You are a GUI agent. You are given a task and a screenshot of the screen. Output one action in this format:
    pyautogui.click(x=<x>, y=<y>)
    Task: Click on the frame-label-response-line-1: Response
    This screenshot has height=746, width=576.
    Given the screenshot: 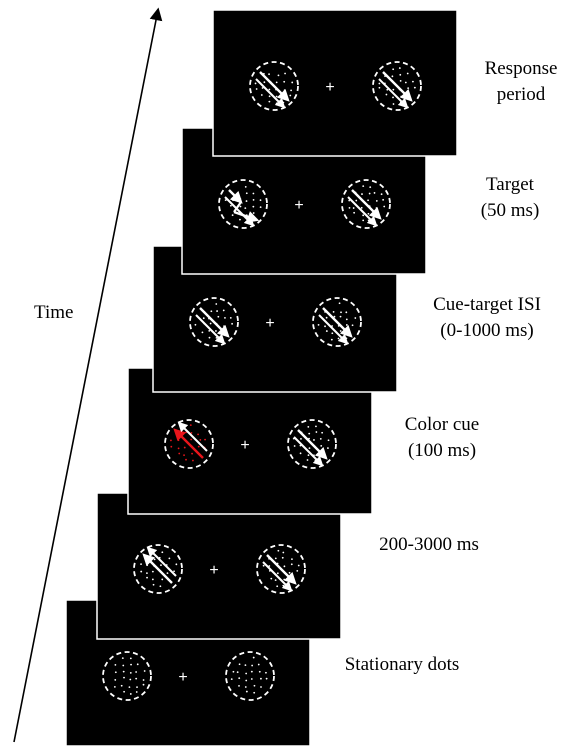 What is the action you would take?
    pyautogui.click(x=521, y=68)
    